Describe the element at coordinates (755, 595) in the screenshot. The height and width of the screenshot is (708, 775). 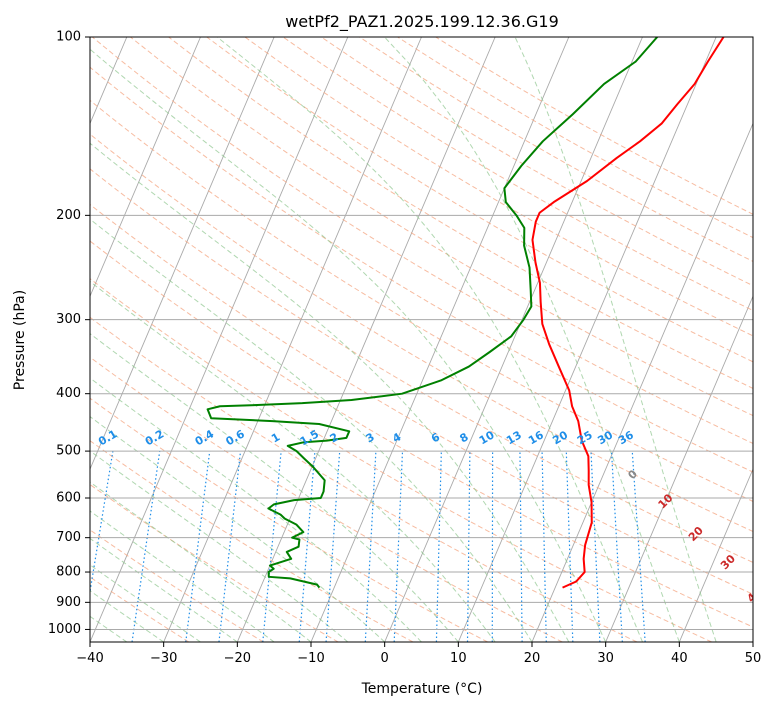
I see `moist-adiabat-label: 40` at that location.